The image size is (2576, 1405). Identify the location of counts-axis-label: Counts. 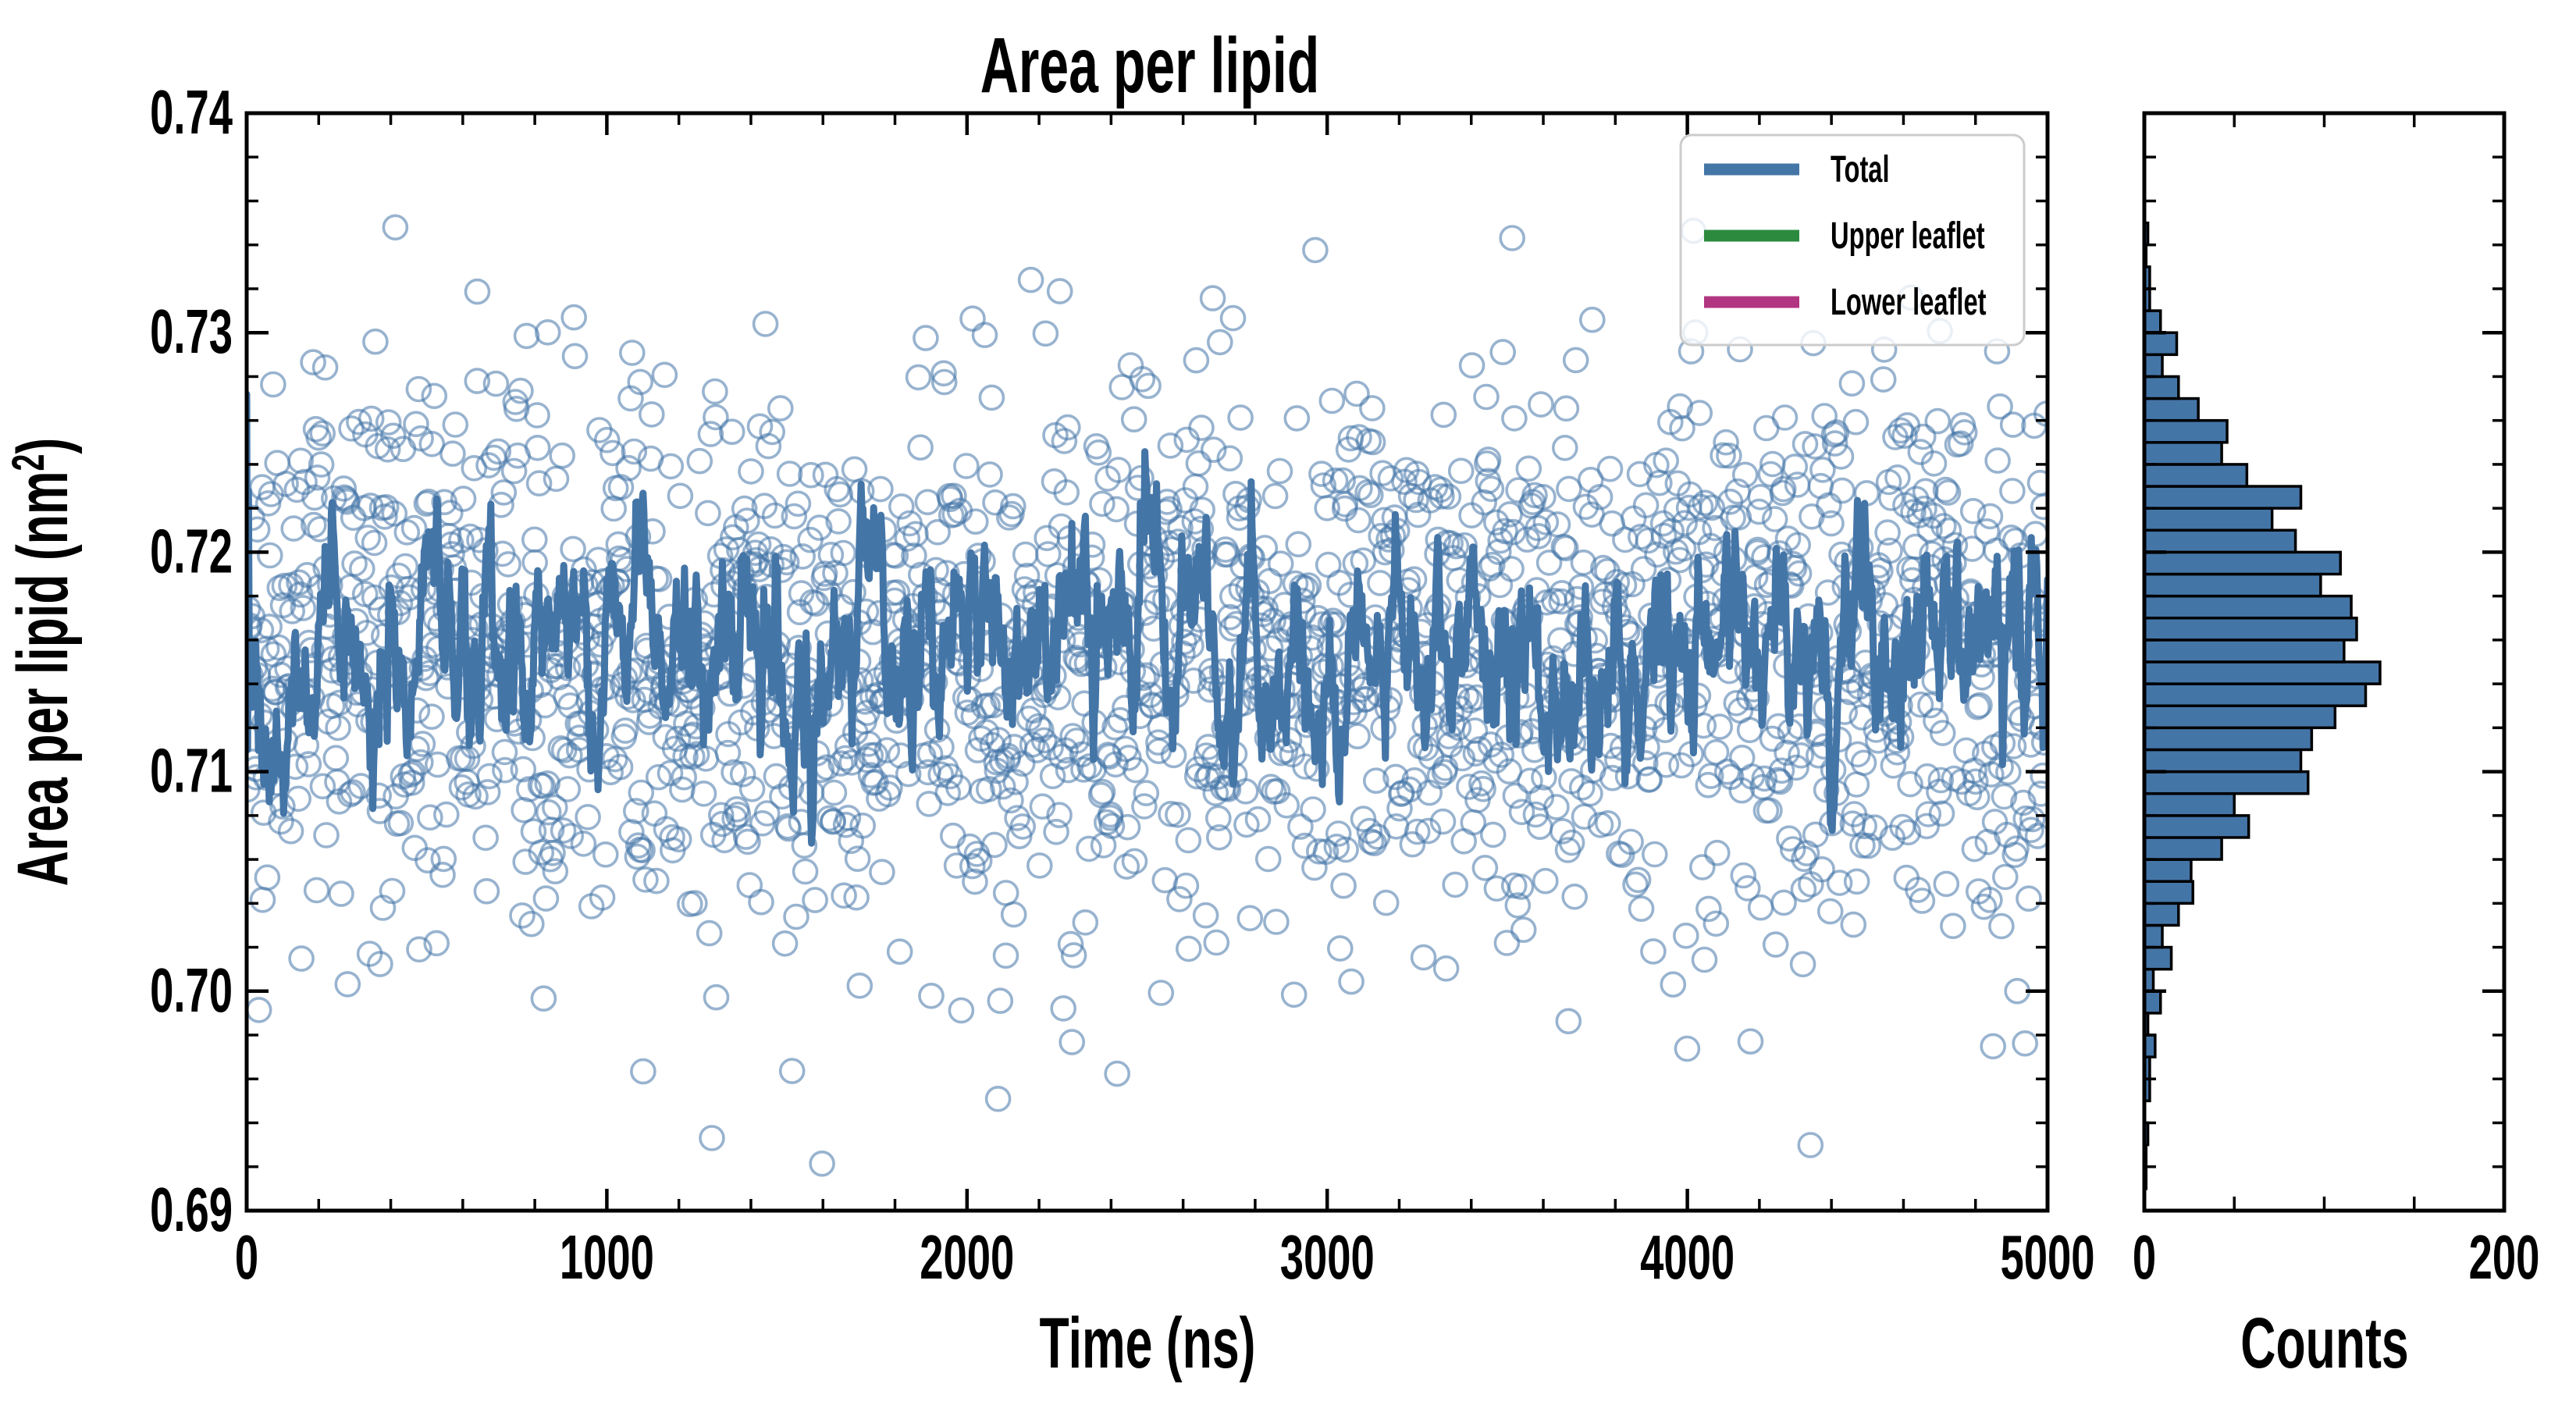
(2324, 1343).